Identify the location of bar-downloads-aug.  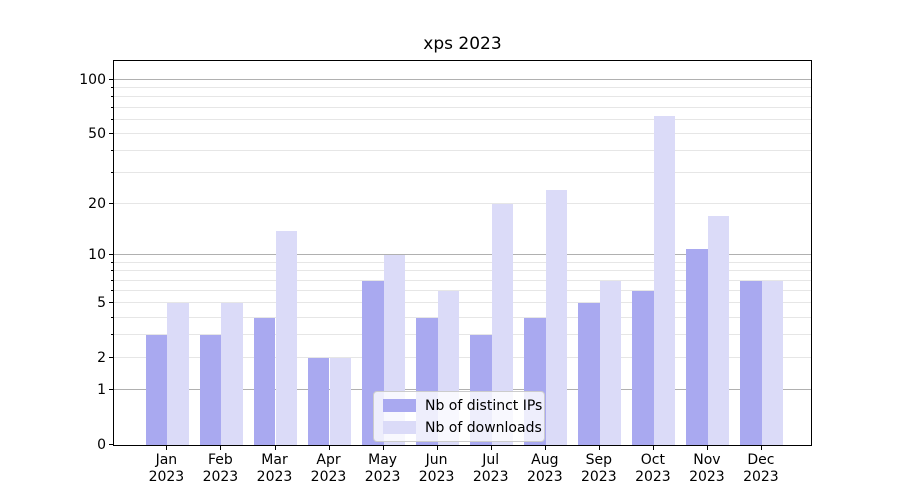
(556, 317).